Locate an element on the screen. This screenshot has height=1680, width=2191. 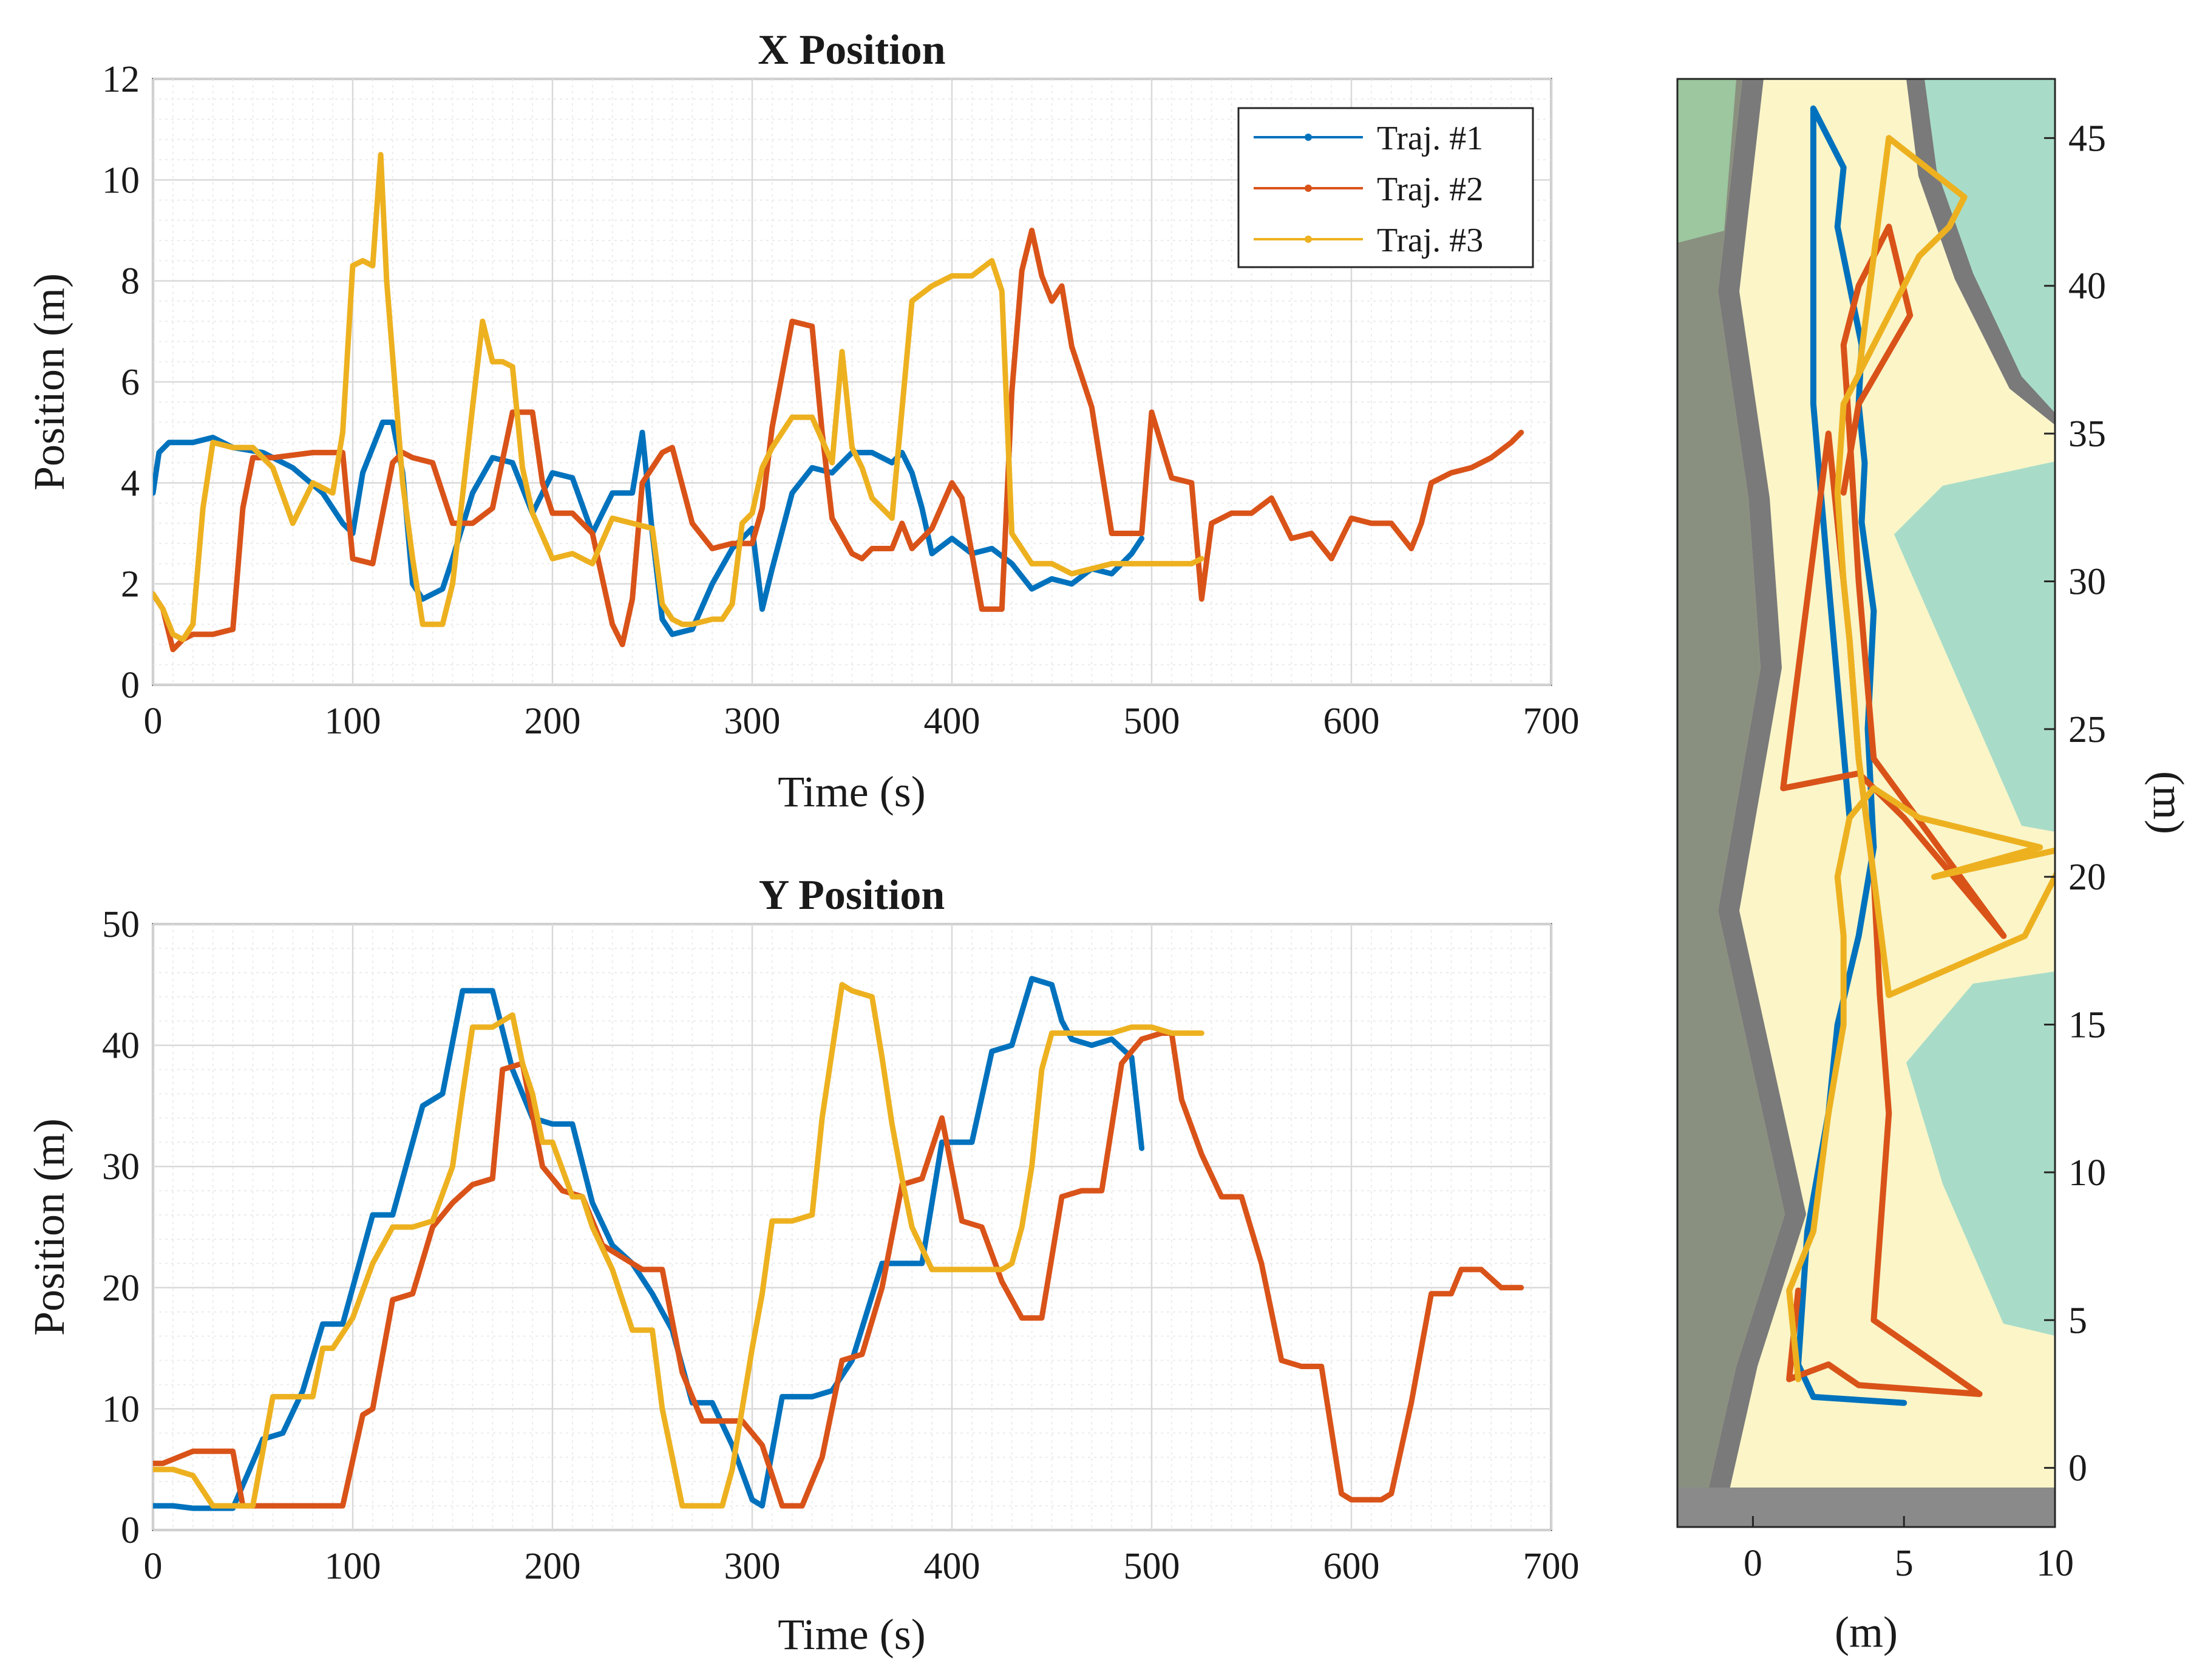
map-x-tick-label: 5 is located at coordinates (1904, 1563).